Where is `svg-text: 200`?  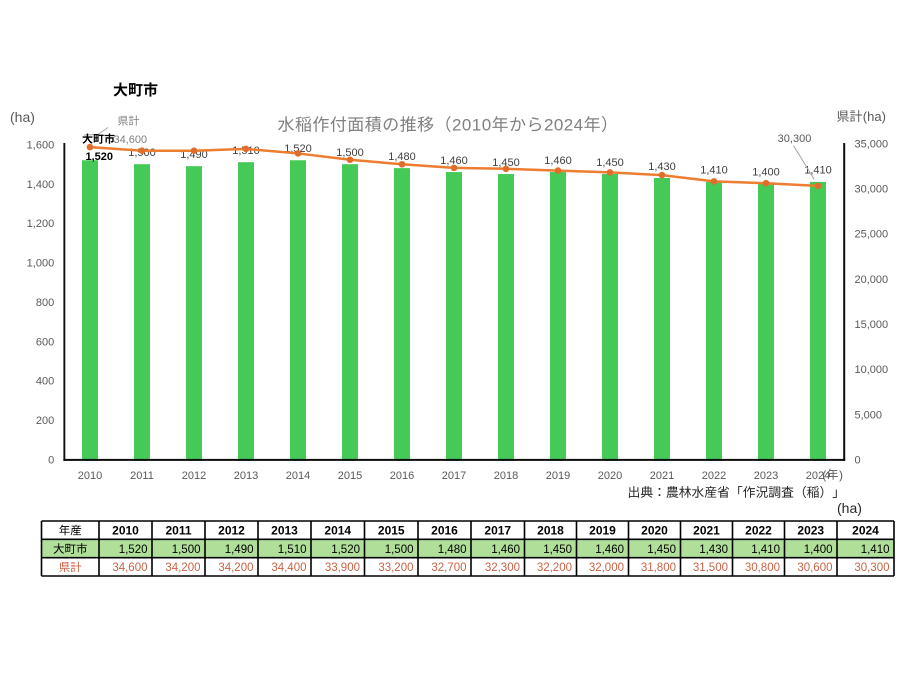 svg-text: 200 is located at coordinates (45, 421).